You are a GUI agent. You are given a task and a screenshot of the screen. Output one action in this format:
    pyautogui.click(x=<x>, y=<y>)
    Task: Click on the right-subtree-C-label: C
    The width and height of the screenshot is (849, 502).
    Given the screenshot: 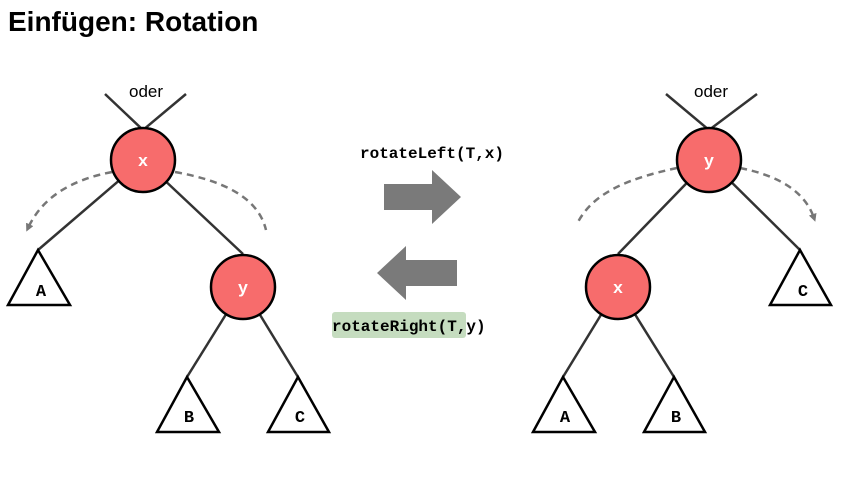 What is the action you would take?
    pyautogui.click(x=803, y=292)
    